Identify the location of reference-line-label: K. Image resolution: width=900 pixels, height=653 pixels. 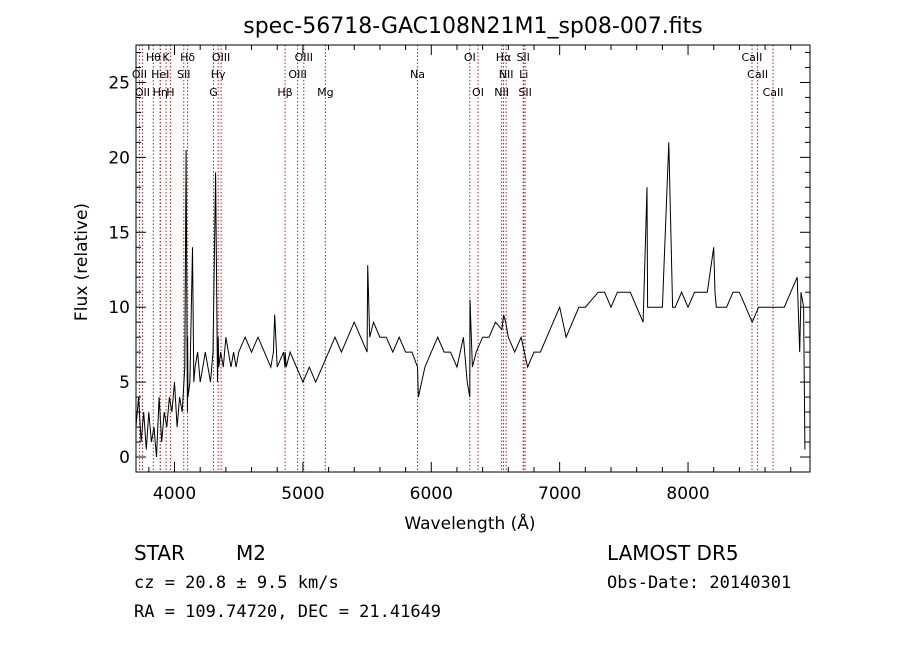
(166, 57).